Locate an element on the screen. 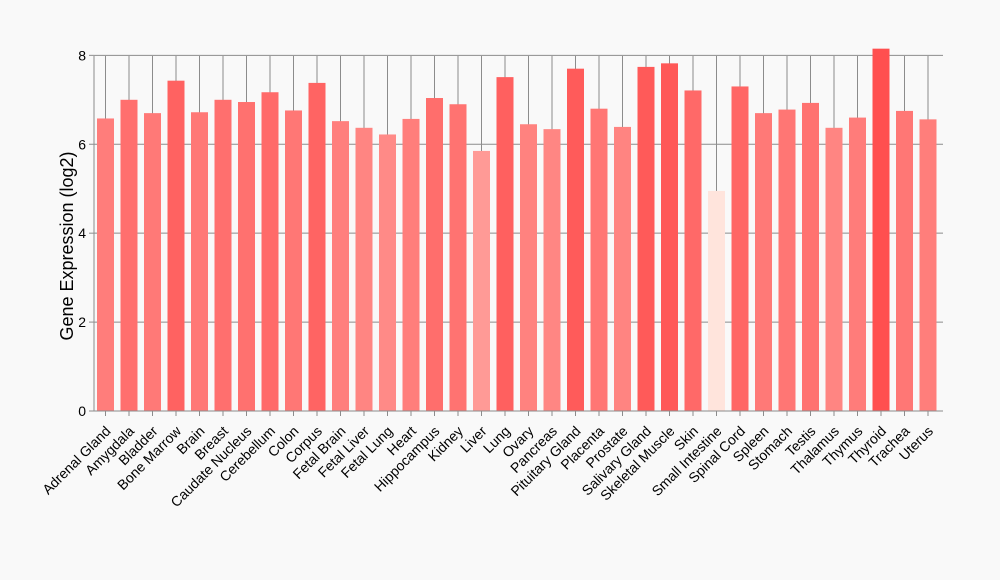 The width and height of the screenshot is (1000, 580). y-tick-label: 0 is located at coordinates (82, 411).